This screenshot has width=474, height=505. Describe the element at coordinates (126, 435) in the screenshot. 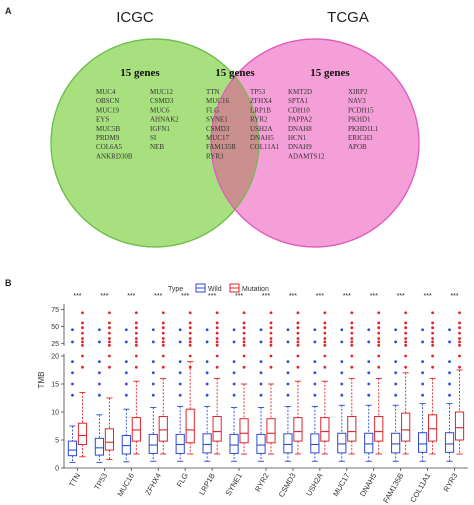

I see `box-wild-MUC16` at that location.